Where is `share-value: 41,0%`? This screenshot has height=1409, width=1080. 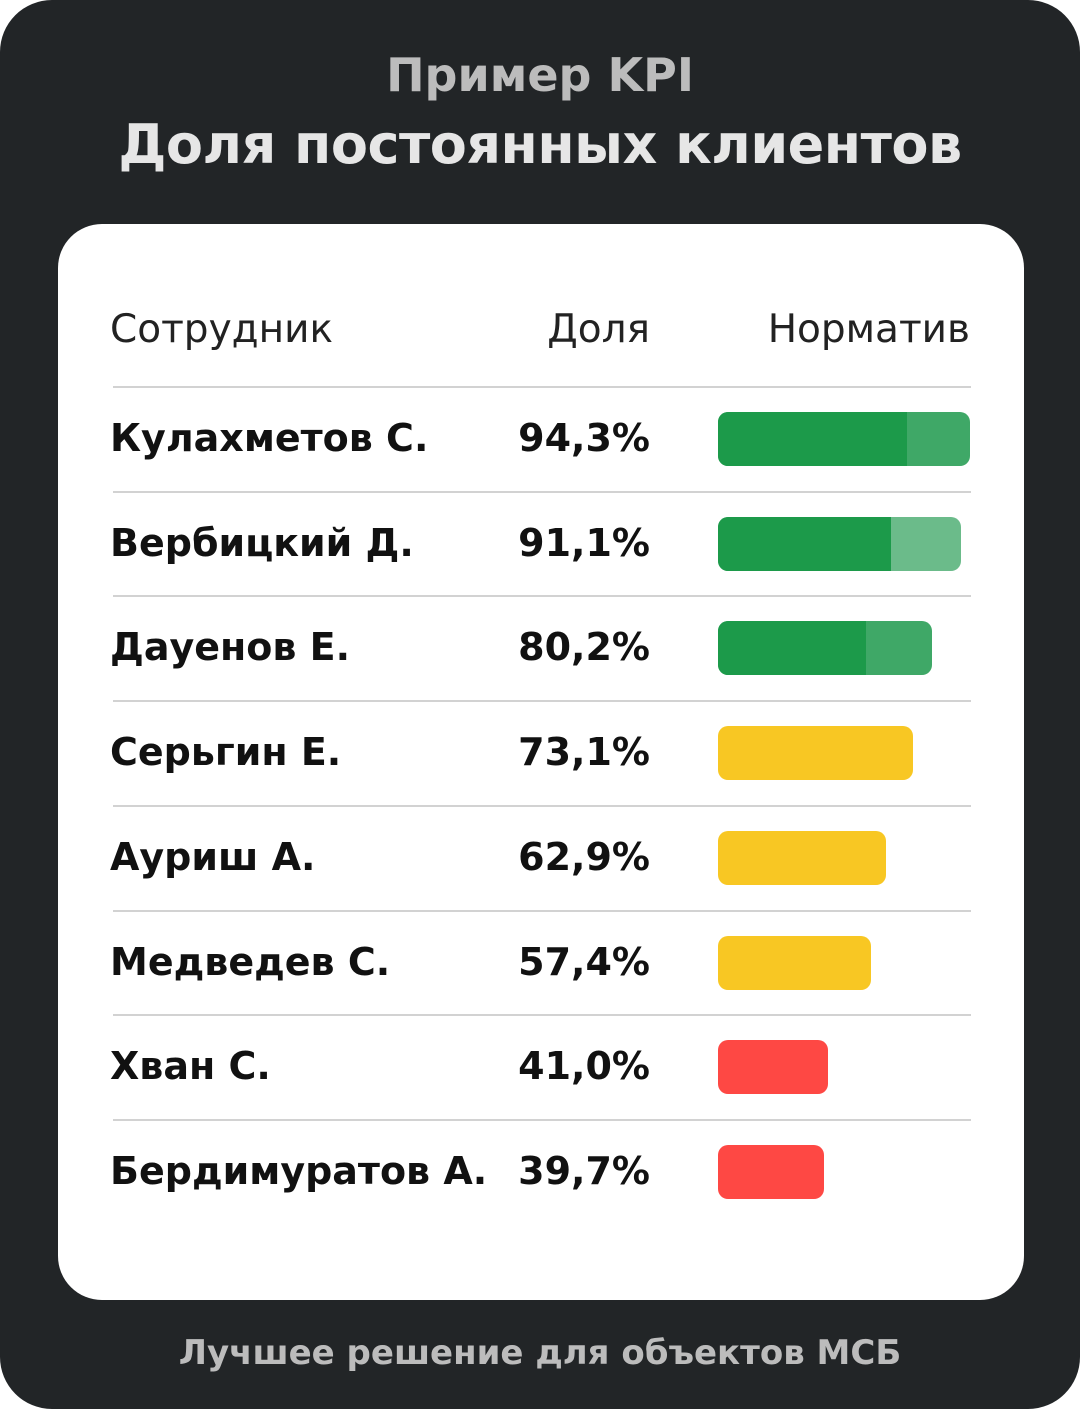
share-value: 41,0% is located at coordinates (584, 1066).